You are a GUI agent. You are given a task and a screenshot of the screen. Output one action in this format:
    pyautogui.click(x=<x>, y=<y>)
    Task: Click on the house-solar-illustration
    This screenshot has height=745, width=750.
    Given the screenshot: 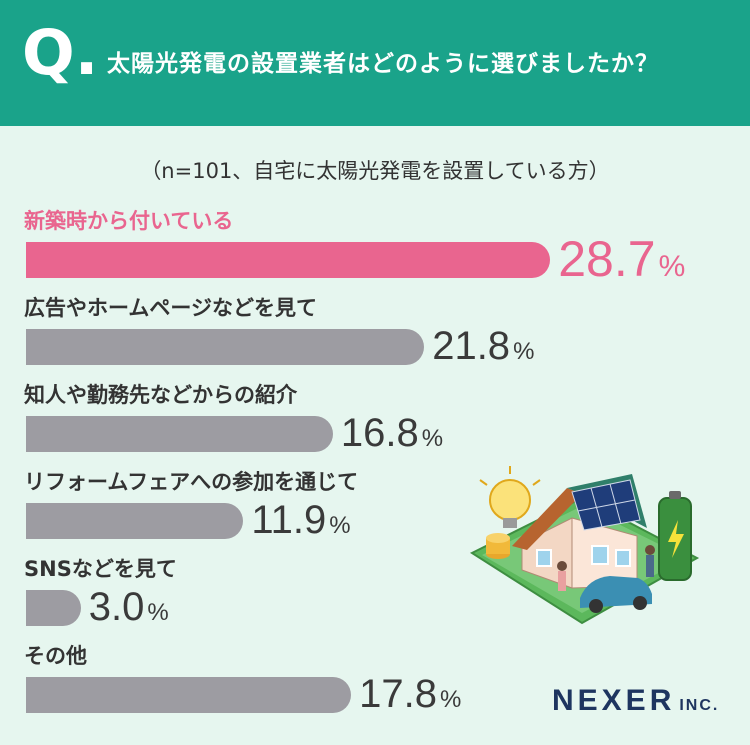 What is the action you would take?
    pyautogui.click(x=584, y=545)
    